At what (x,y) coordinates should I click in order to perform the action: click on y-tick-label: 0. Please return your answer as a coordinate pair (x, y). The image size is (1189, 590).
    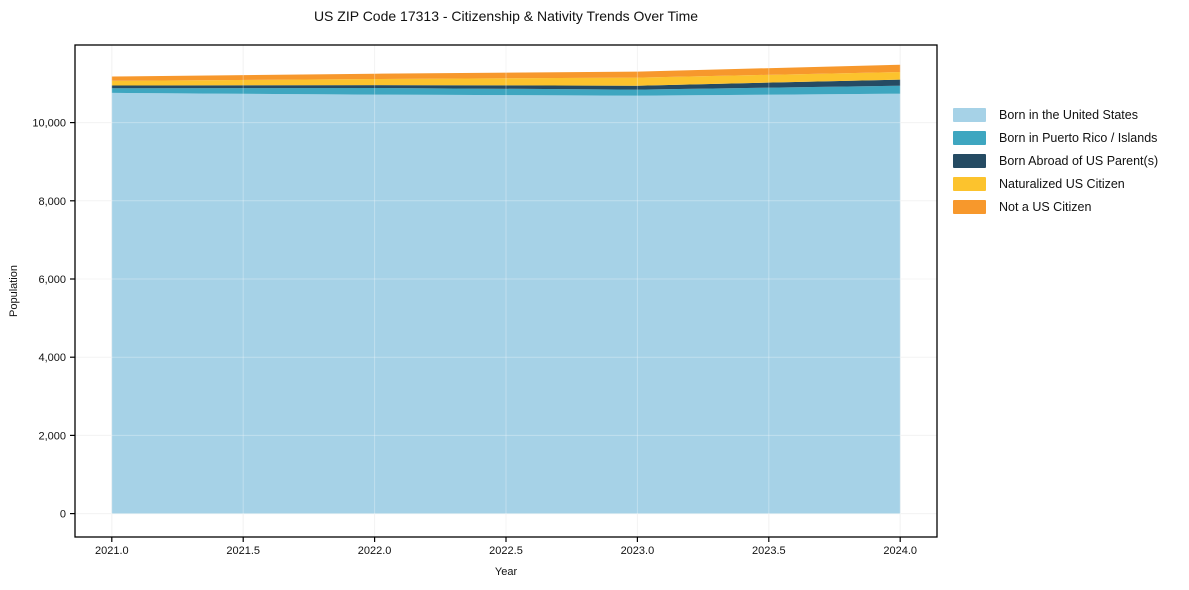
    Looking at the image, I should click on (63, 515).